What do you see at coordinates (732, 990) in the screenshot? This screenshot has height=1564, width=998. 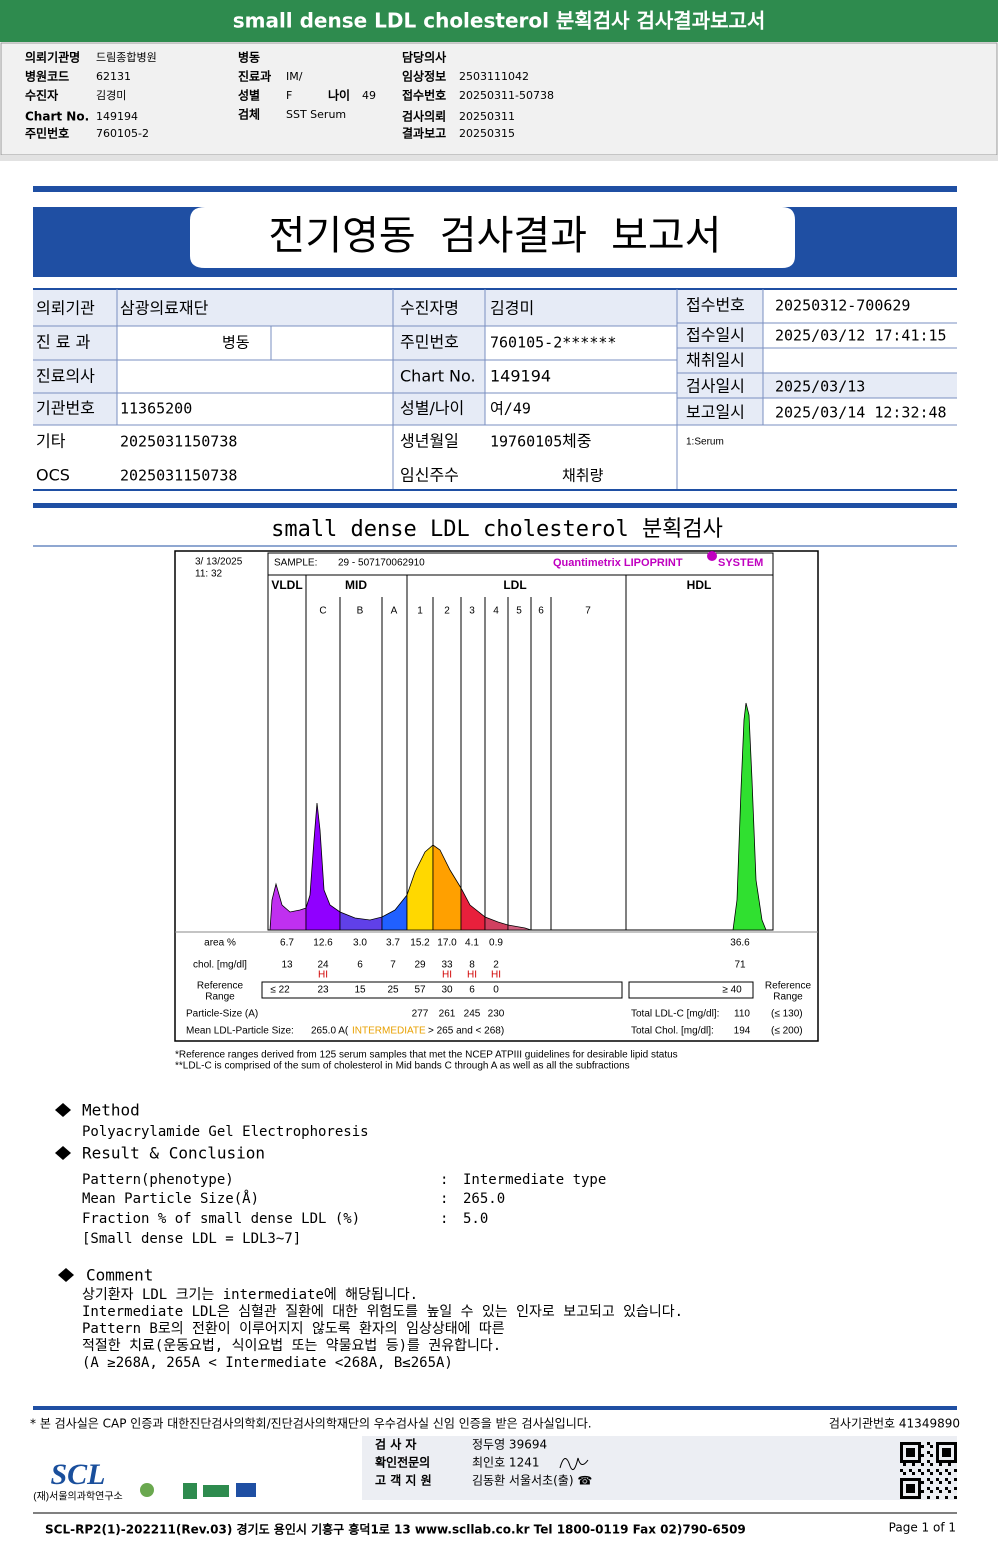 I see `reference-value: ≥ 40` at bounding box center [732, 990].